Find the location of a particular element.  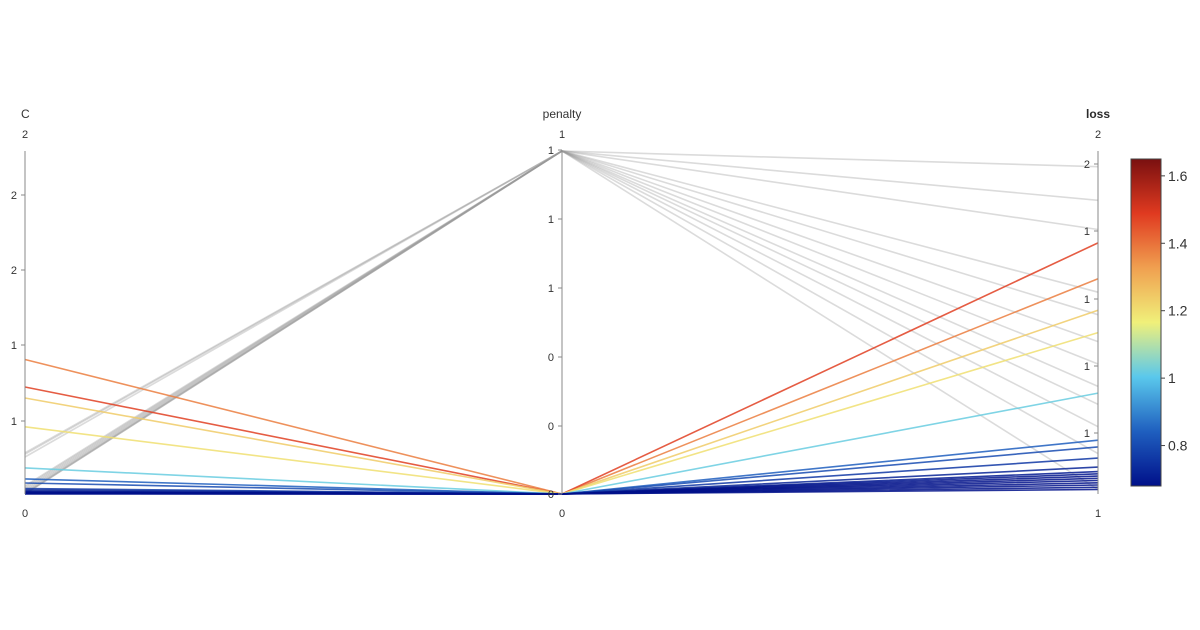

axis-range-bottom-label: 1 is located at coordinates (1098, 514).